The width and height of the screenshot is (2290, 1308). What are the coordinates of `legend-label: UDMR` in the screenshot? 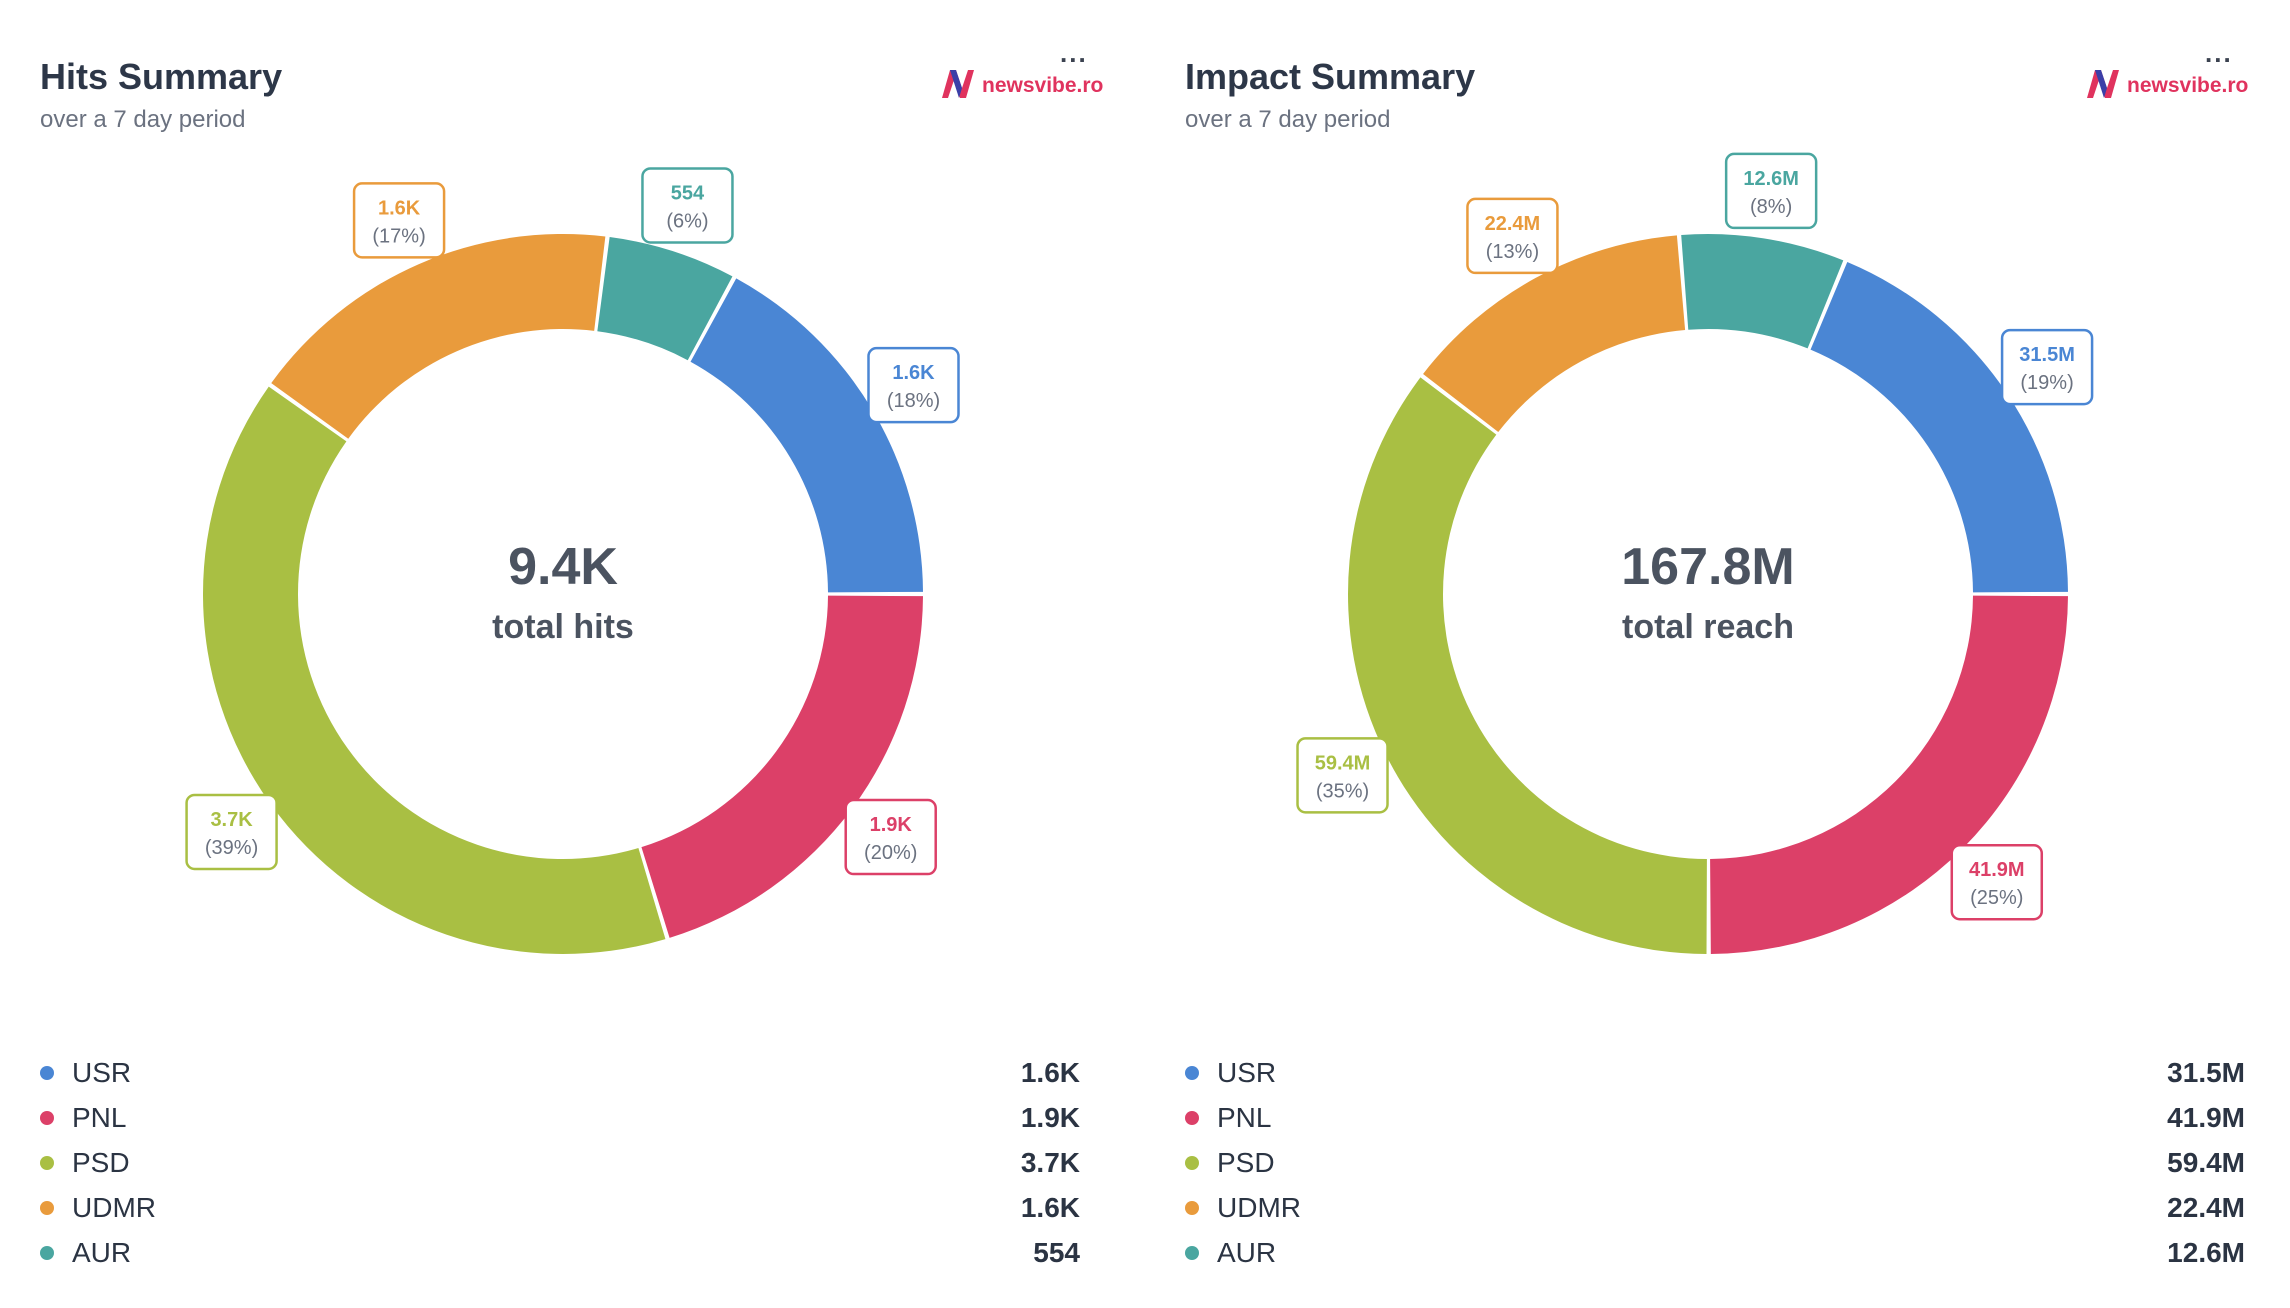 It's located at (114, 1207).